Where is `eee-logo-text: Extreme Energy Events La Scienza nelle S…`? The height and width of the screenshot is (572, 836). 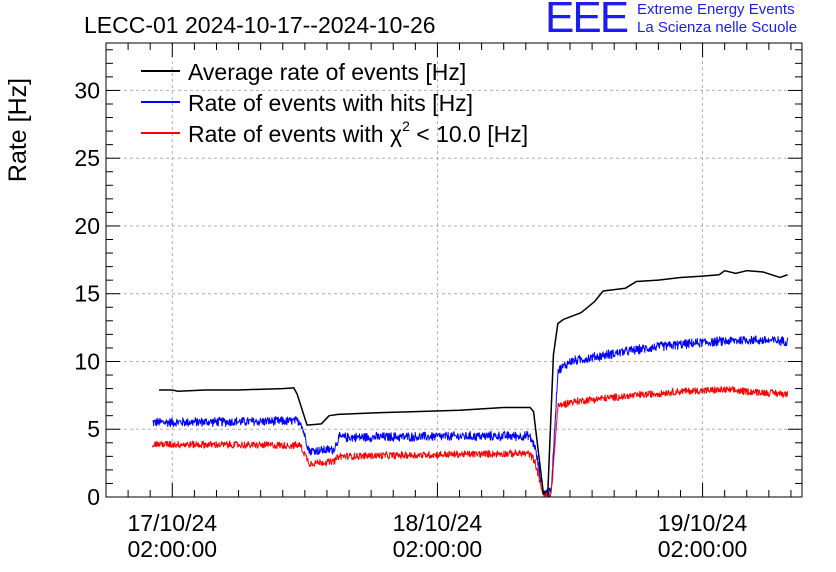
eee-logo-text: Extreme Energy Events La Scienza nelle S… is located at coordinates (717, 19).